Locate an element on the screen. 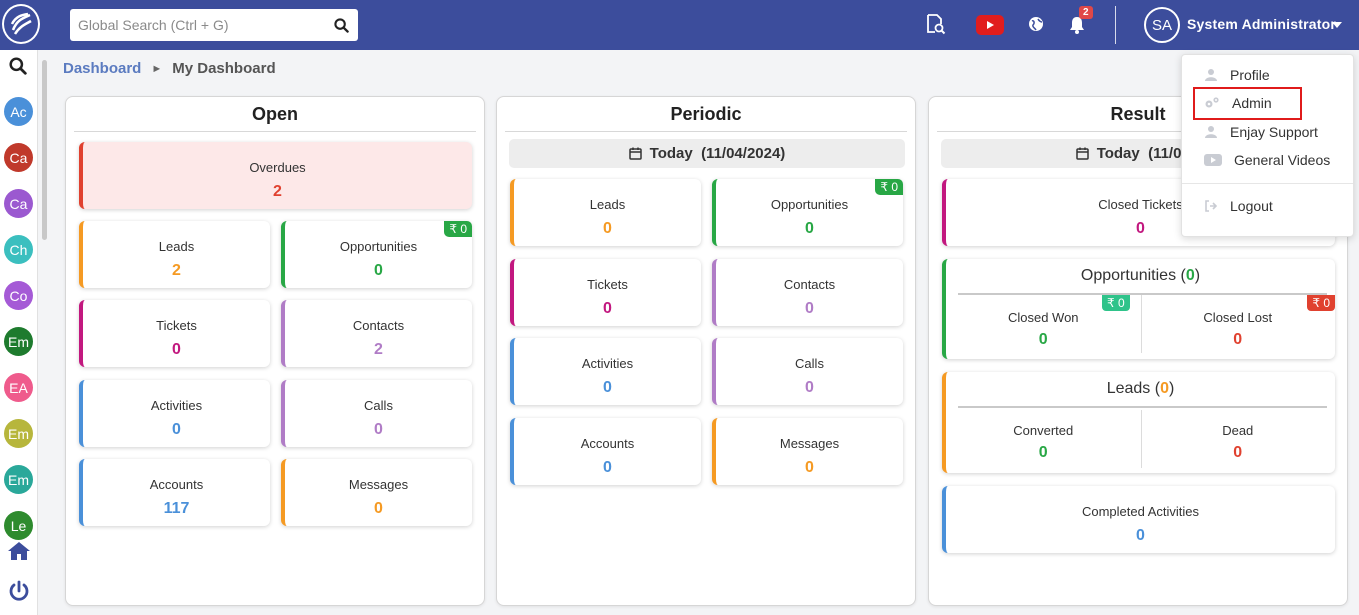 This screenshot has width=1359, height=615. closed-won-label: Closed Won is located at coordinates (1043, 317).